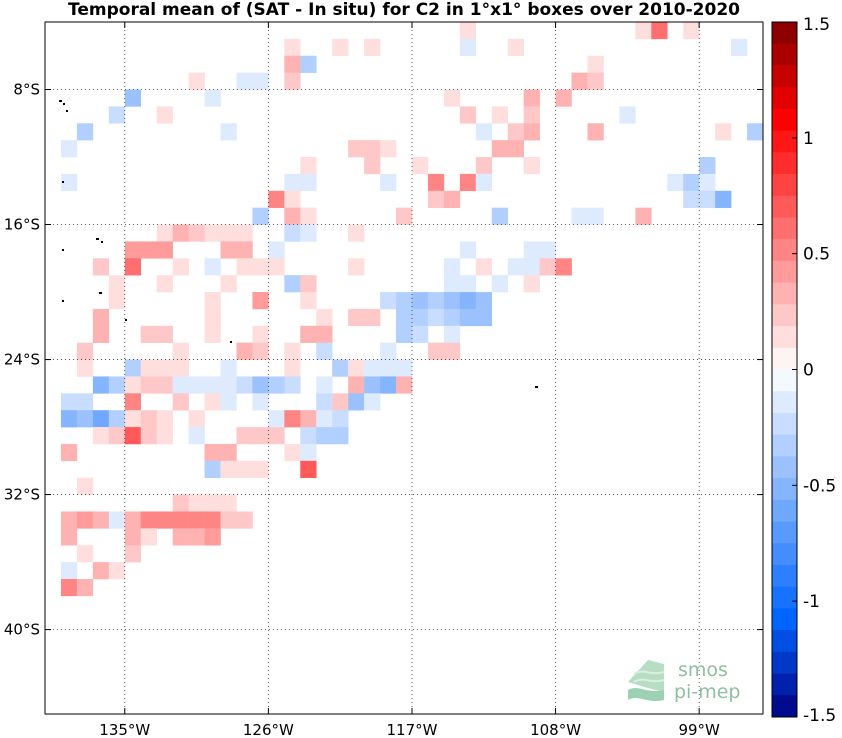 The width and height of the screenshot is (842, 738). I want to click on x-tick-label: 117°W, so click(411, 729).